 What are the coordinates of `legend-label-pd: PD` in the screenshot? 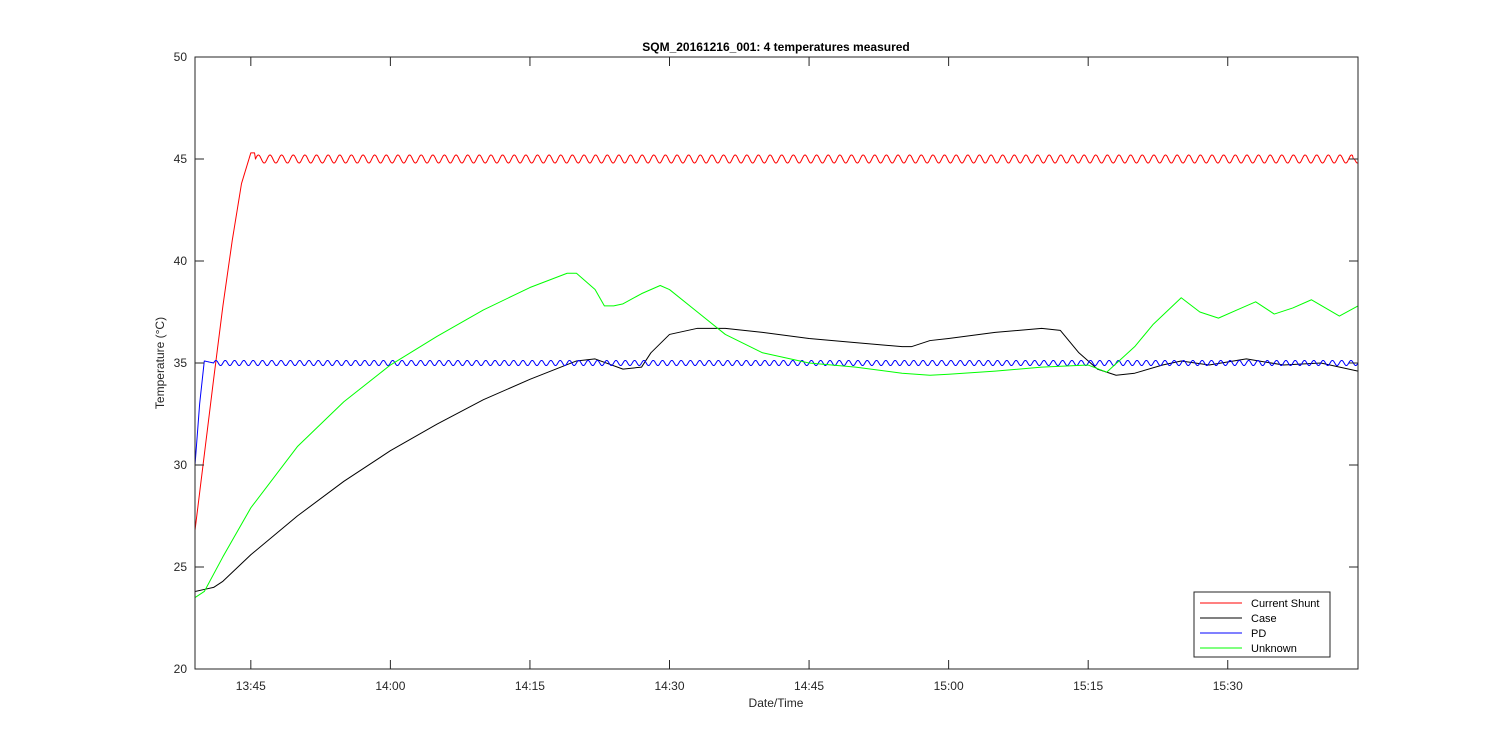 It's located at (1258, 634).